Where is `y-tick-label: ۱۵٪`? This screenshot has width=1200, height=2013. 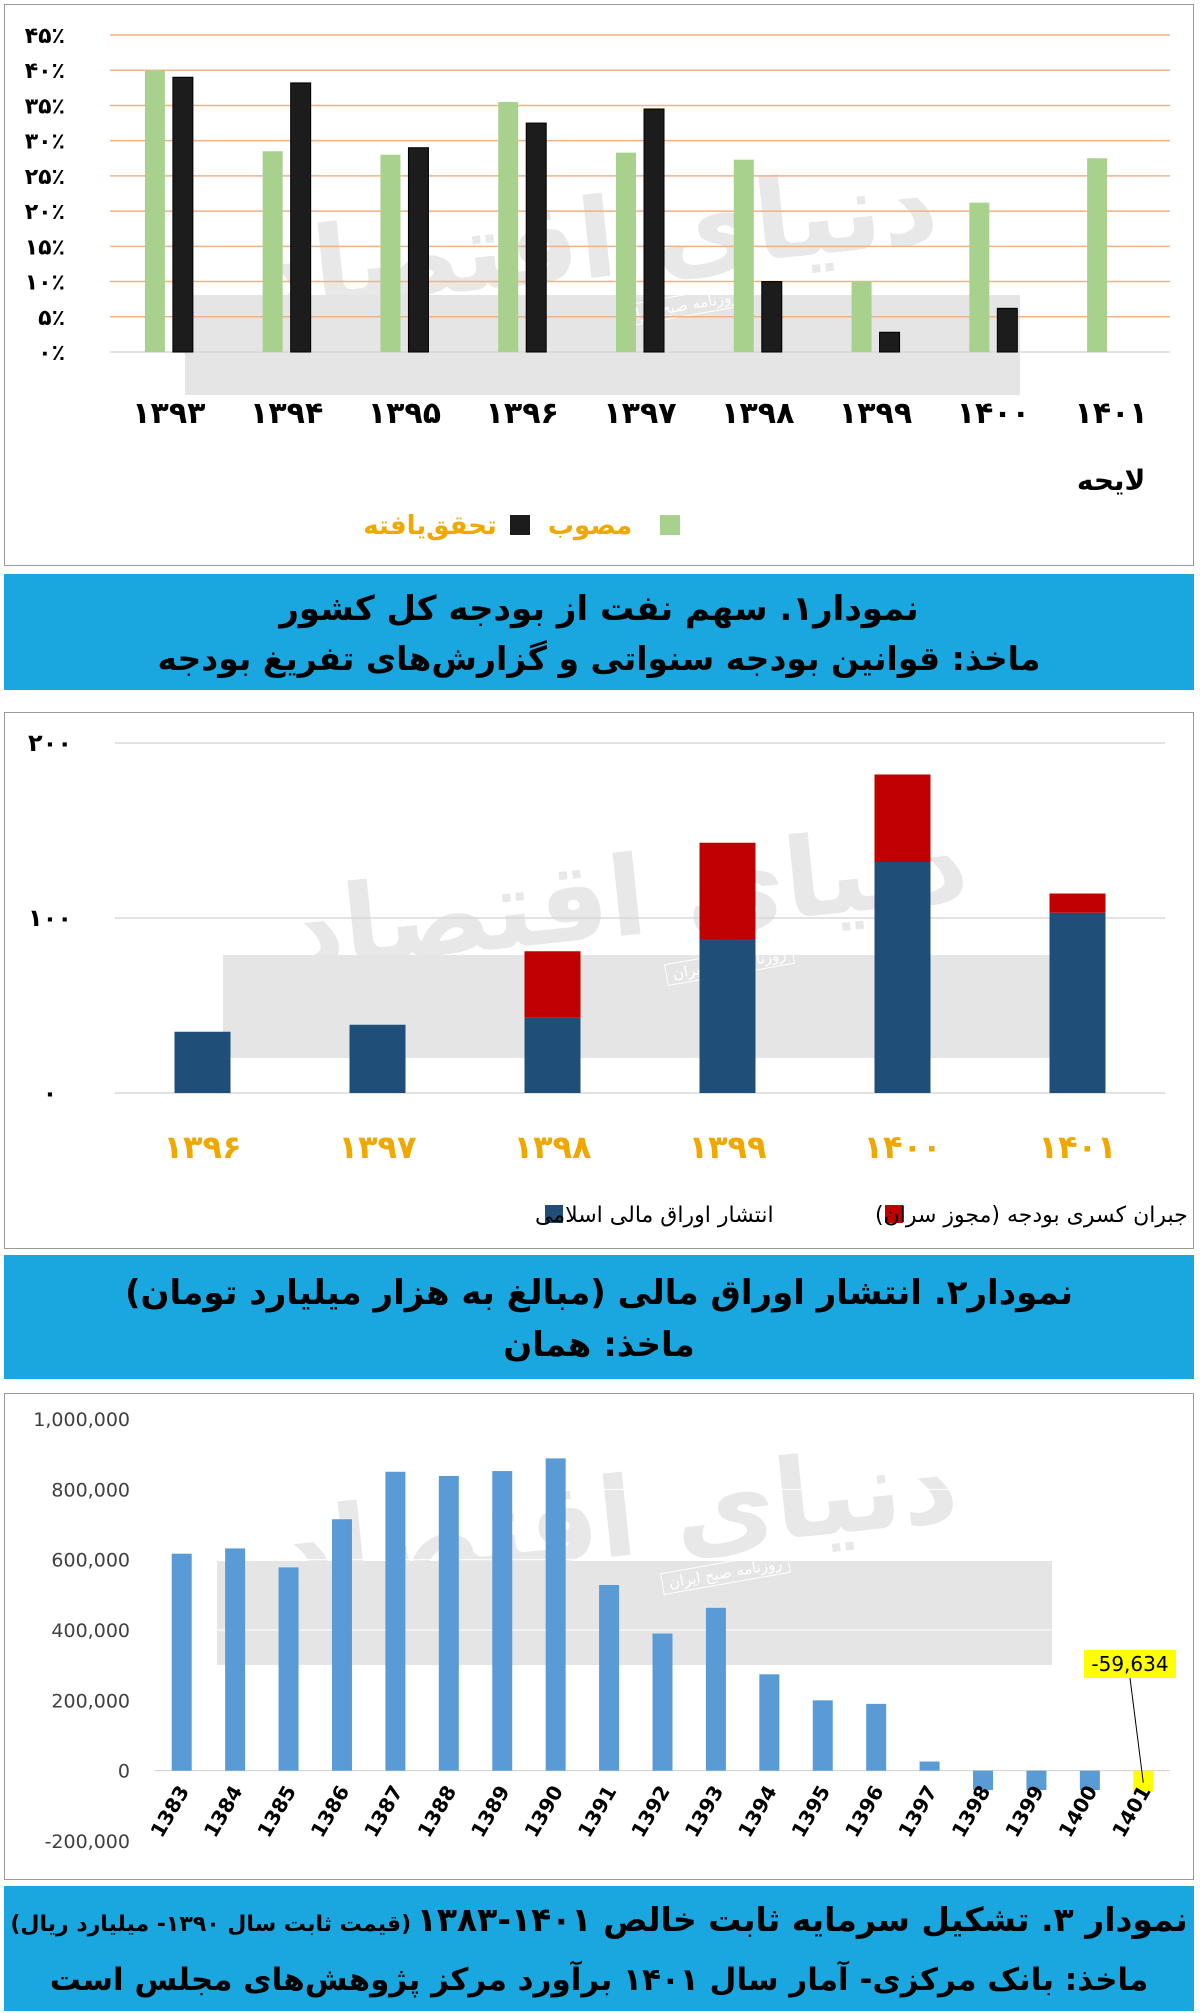 y-tick-label: ۱۵٪ is located at coordinates (45, 247).